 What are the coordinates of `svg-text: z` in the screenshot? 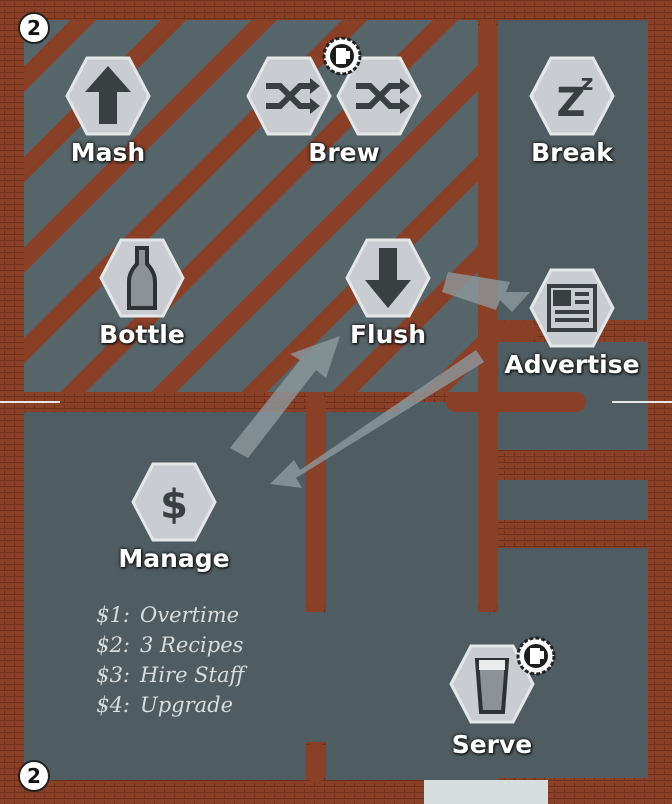 It's located at (587, 83).